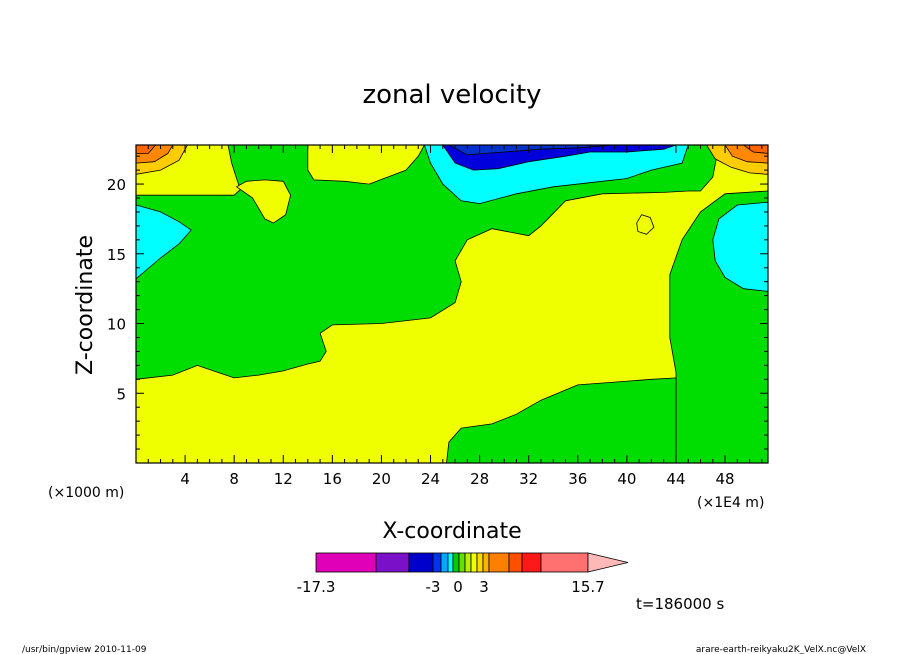 Image resolution: width=904 pixels, height=654 pixels. I want to click on contour-region-navy-top, so click(531, 150).